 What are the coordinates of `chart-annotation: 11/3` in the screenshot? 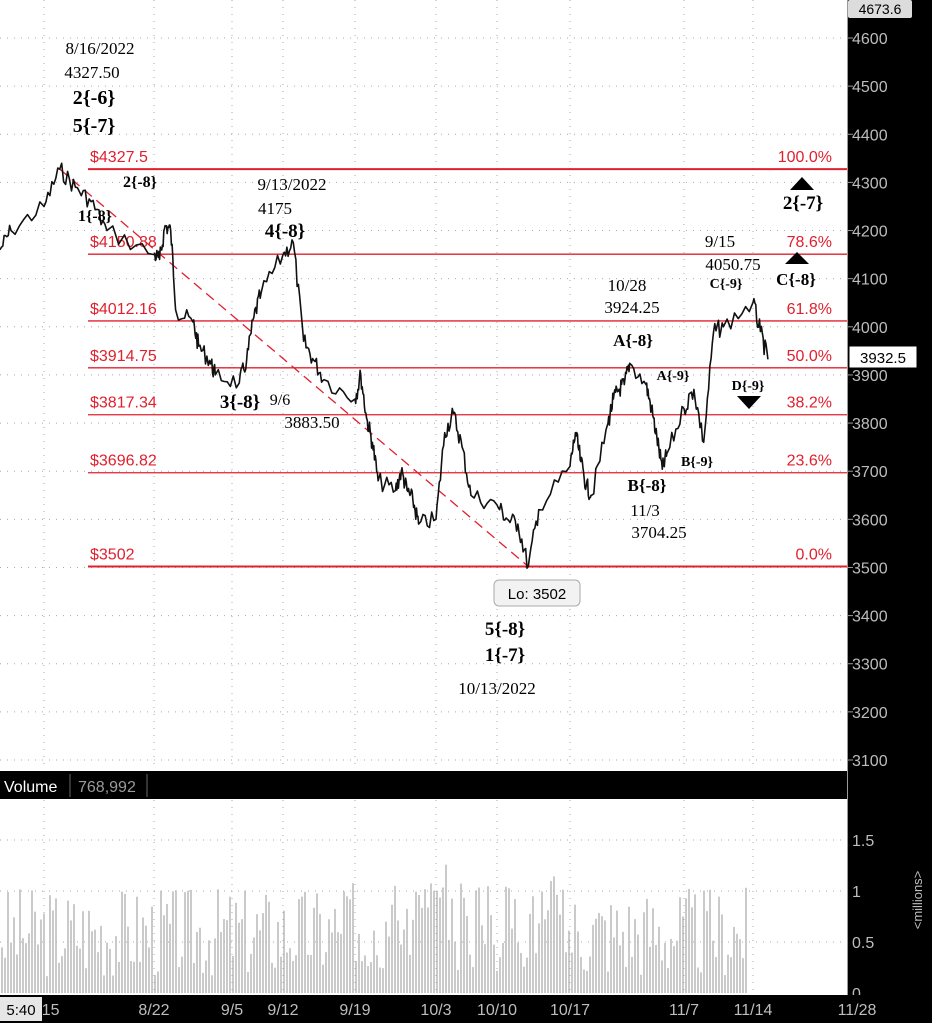 It's located at (645, 510).